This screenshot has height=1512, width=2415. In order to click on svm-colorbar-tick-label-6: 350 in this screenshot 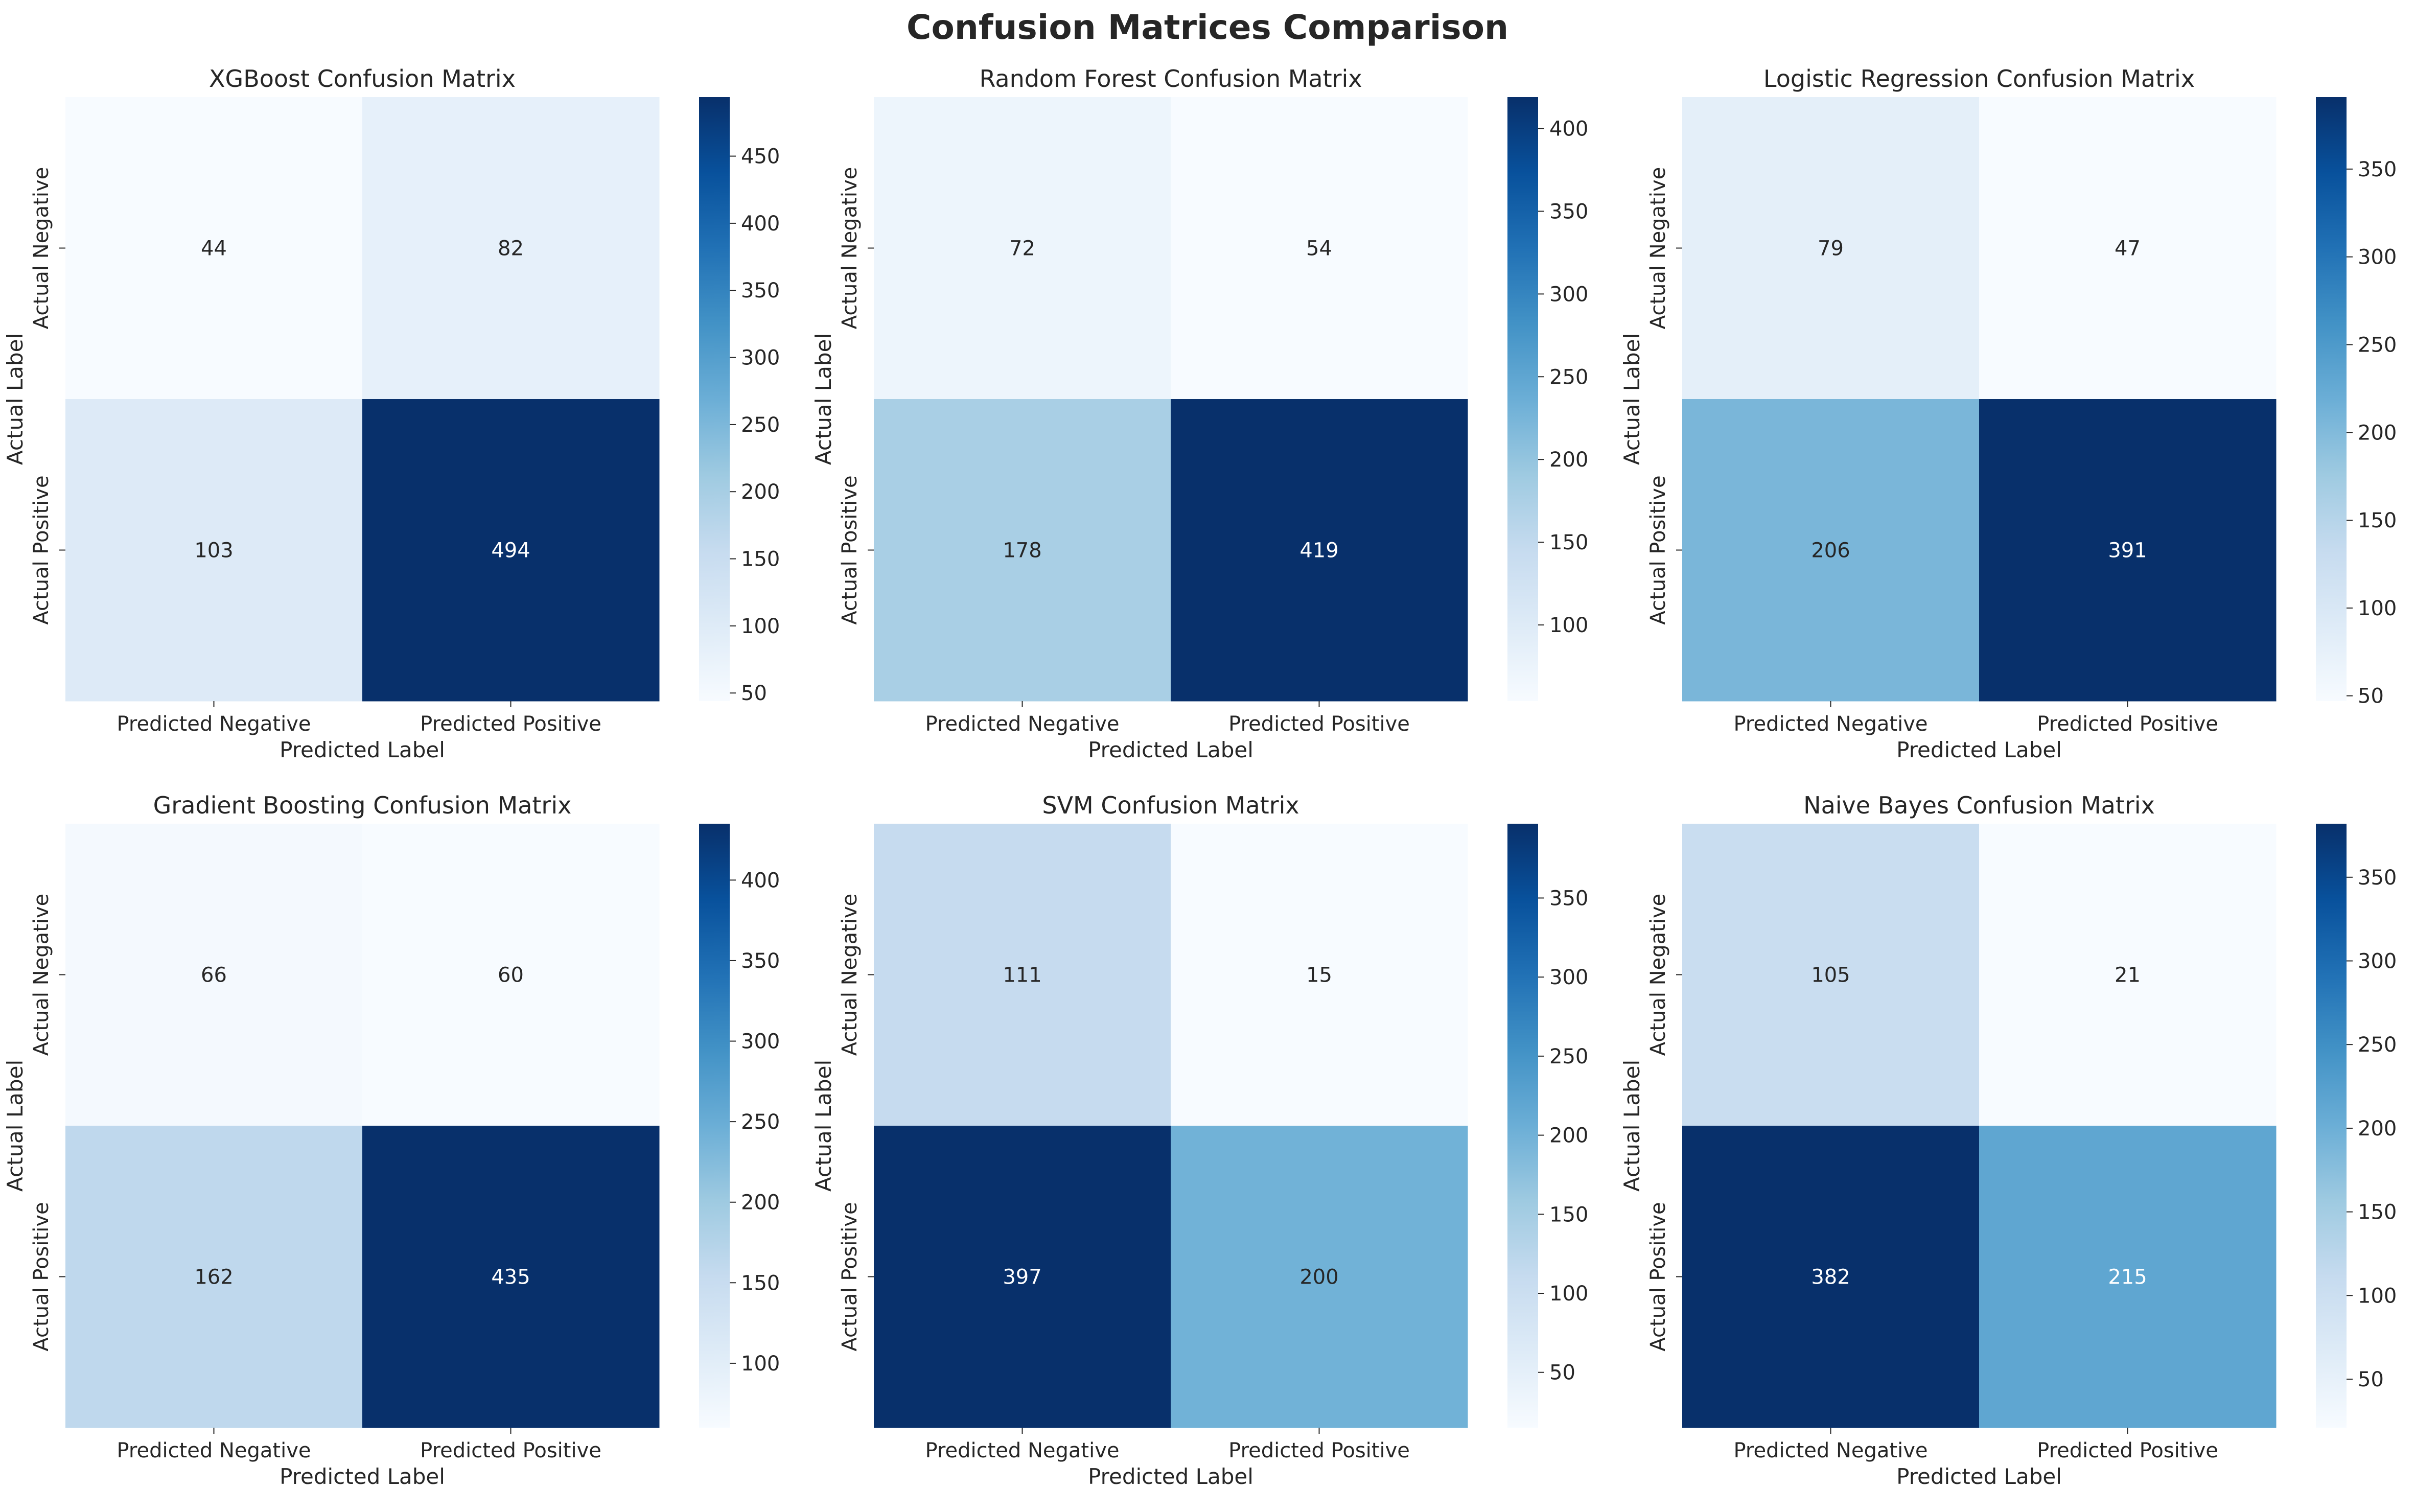, I will do `click(1568, 899)`.